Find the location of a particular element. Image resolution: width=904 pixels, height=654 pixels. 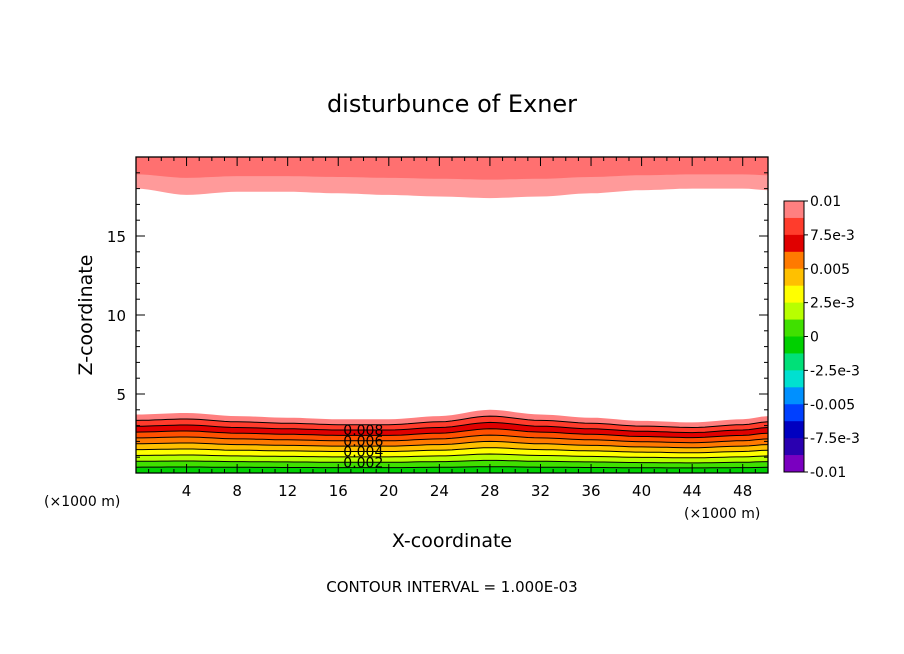

x-tick-label-8: 8 is located at coordinates (237, 491).